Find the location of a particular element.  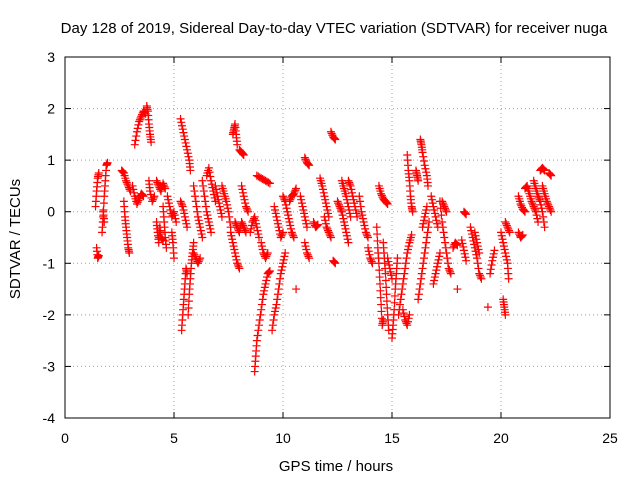

y-tick-label: -2 is located at coordinates (49, 315).